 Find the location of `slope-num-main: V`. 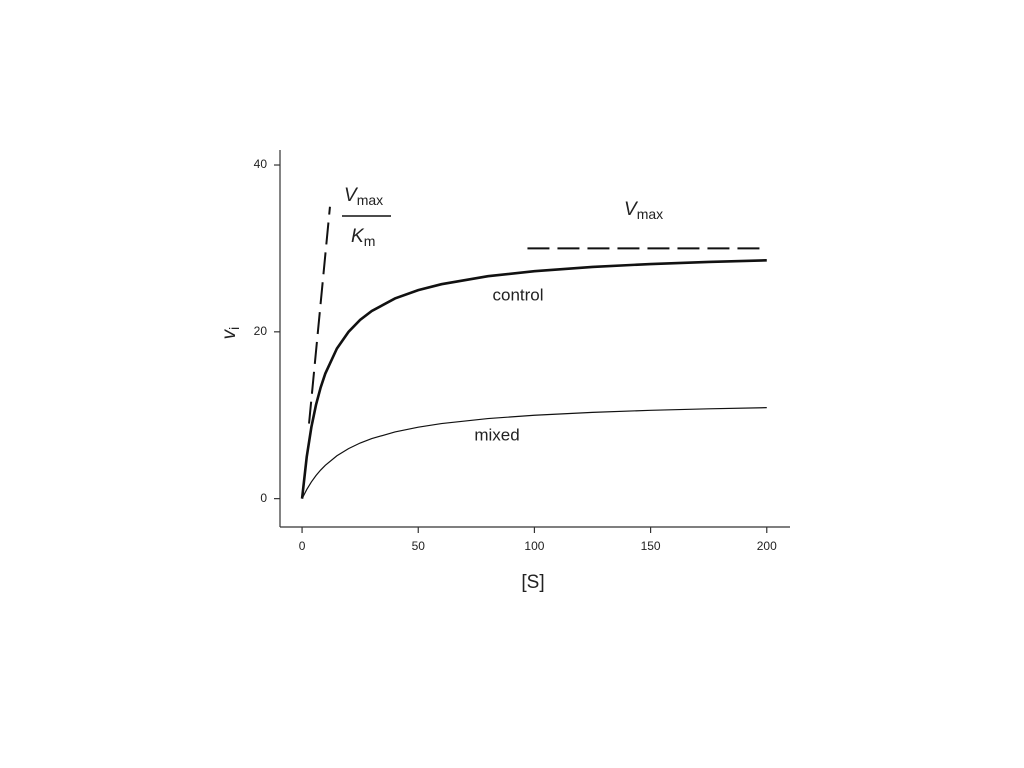

slope-num-main: V is located at coordinates (351, 195).